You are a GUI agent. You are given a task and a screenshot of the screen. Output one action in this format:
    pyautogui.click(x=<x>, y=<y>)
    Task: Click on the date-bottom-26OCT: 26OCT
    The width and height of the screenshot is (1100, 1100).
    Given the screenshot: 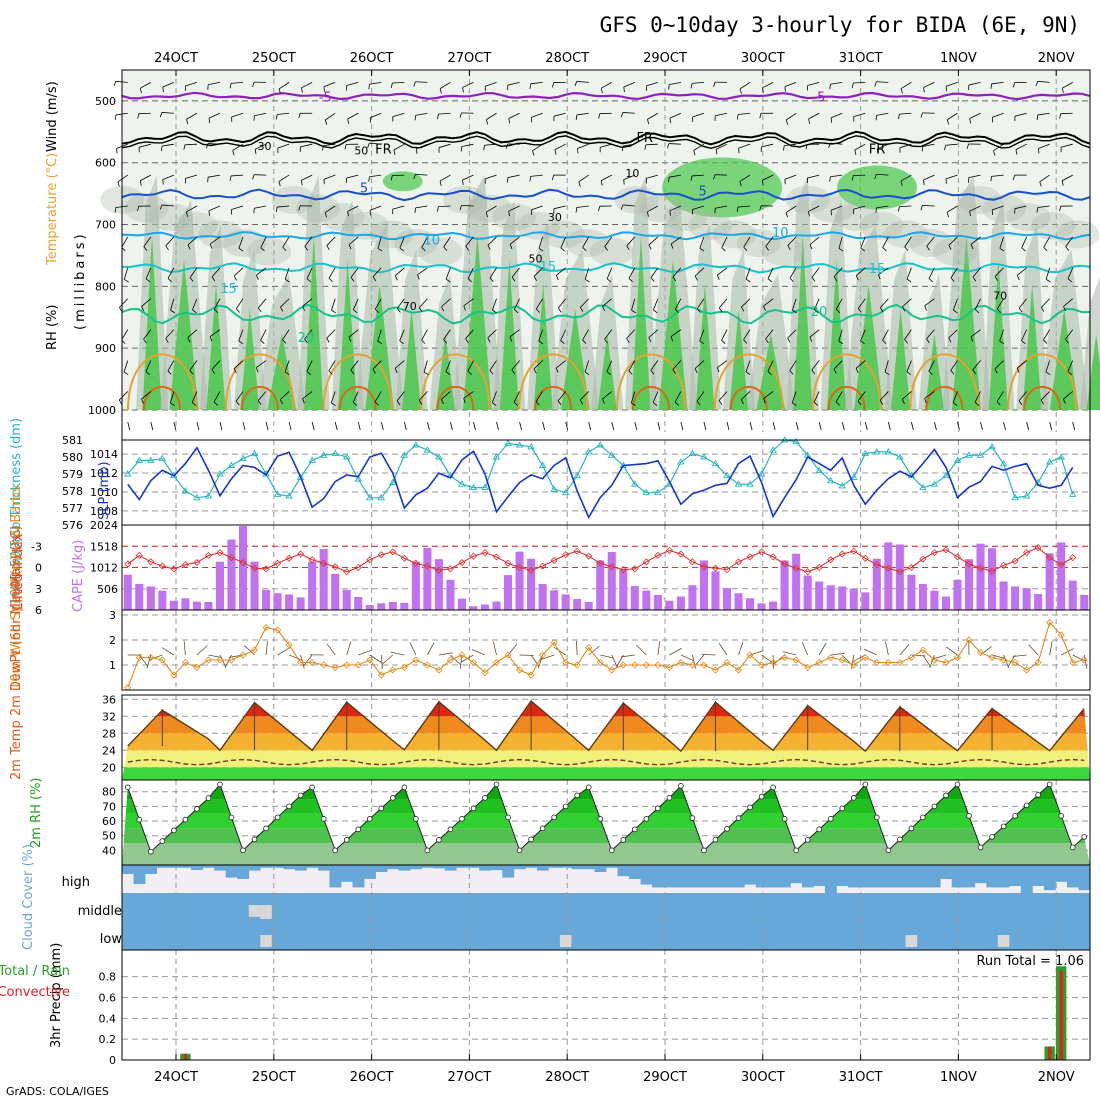 What is the action you would take?
    pyautogui.click(x=372, y=1077)
    